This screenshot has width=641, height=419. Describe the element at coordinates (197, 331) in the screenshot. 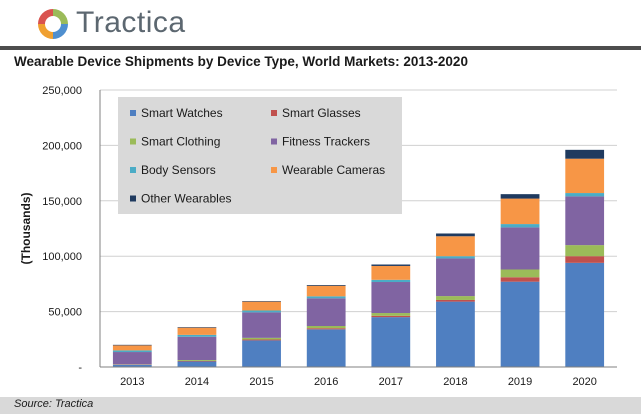

I see `bar-segment-wearable-cameras-2014` at that location.